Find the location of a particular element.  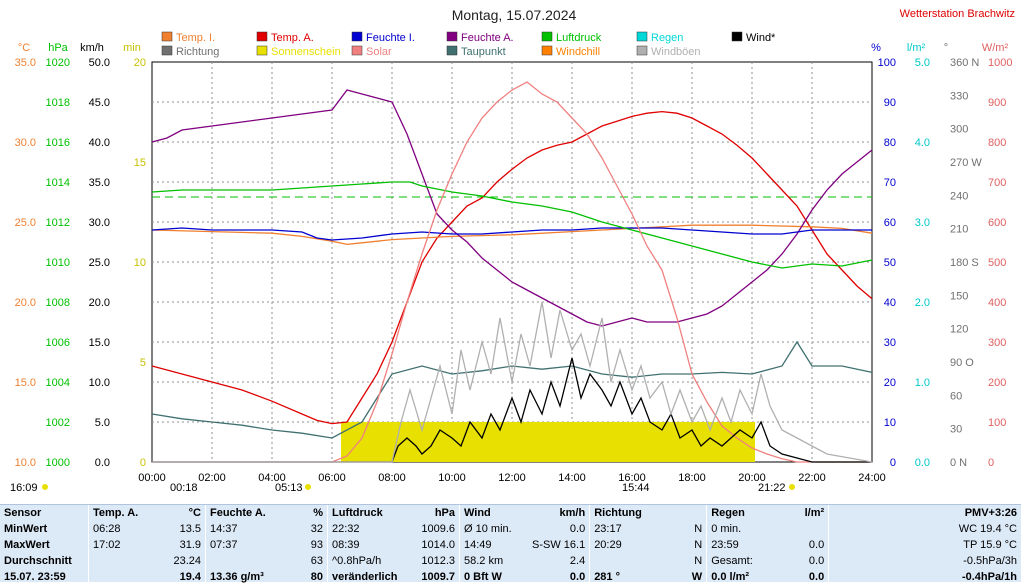

pressure-tick-label: 1020 is located at coordinates (58, 63).